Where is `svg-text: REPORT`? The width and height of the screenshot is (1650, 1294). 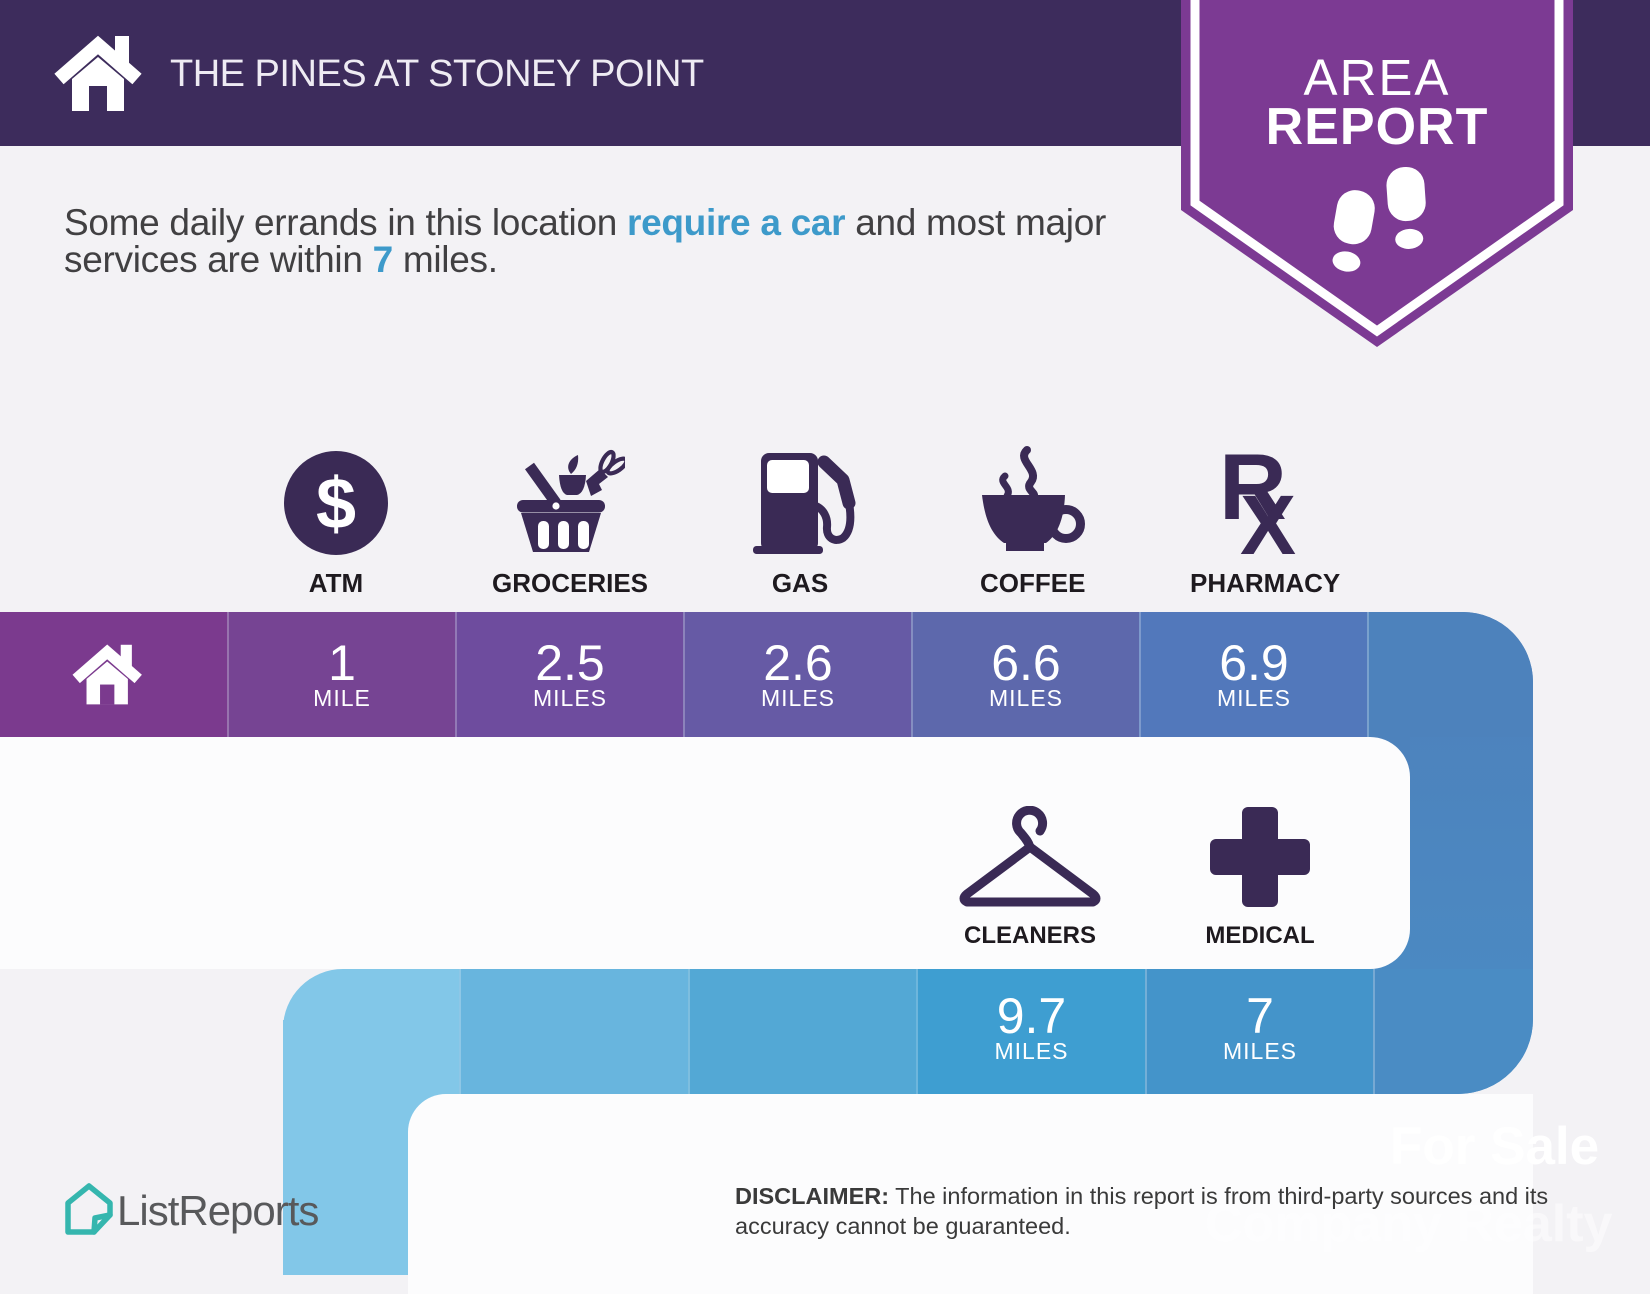 svg-text: REPORT is located at coordinates (1377, 127).